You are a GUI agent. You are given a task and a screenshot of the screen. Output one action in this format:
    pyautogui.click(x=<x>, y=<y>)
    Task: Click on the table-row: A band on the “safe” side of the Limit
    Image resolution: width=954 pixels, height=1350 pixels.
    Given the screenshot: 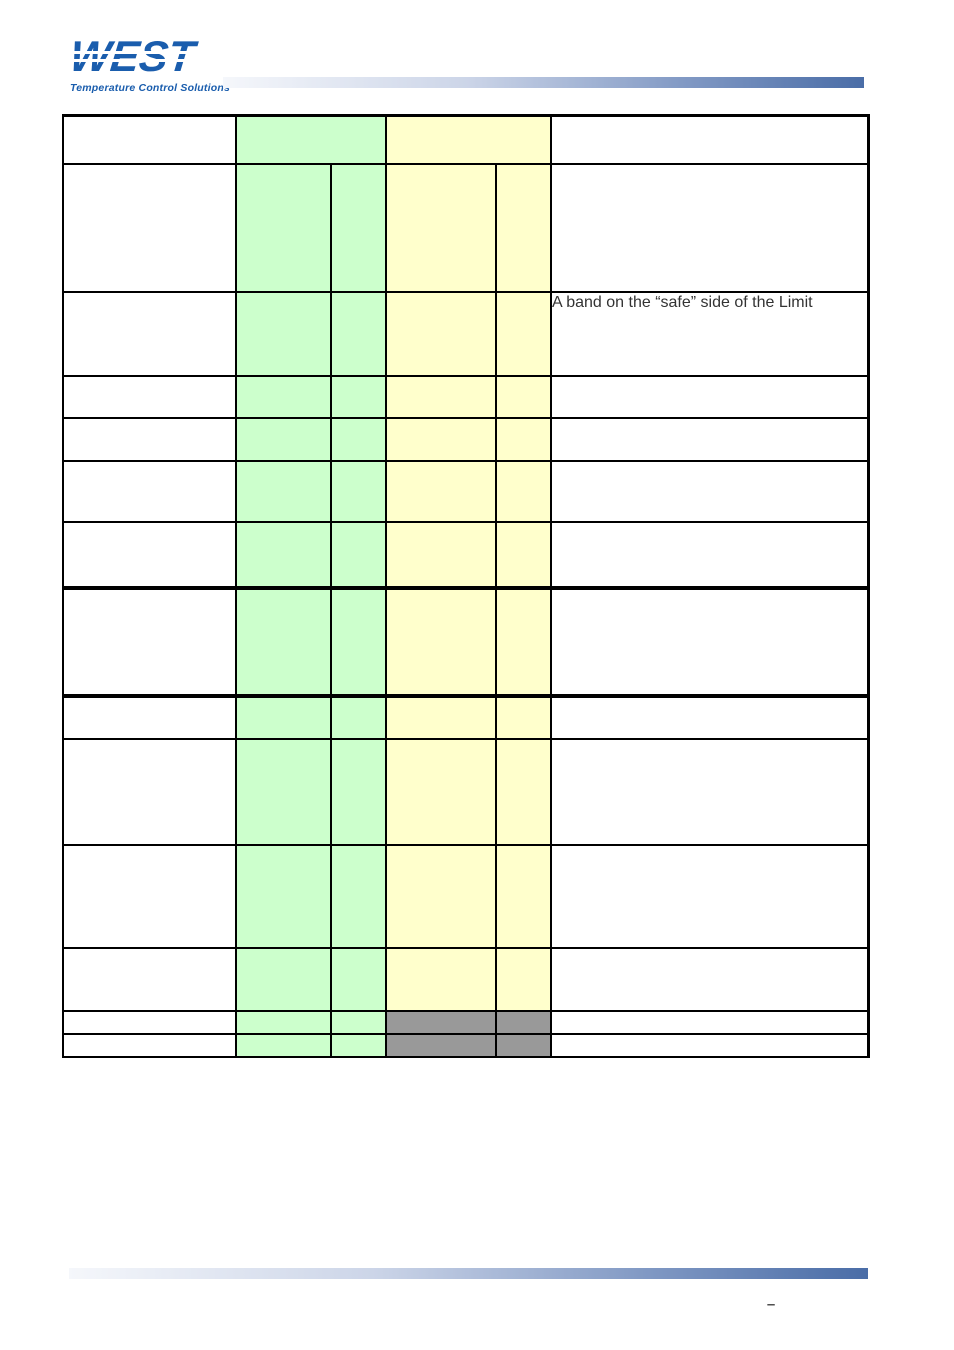 What is the action you would take?
    pyautogui.click(x=465, y=333)
    